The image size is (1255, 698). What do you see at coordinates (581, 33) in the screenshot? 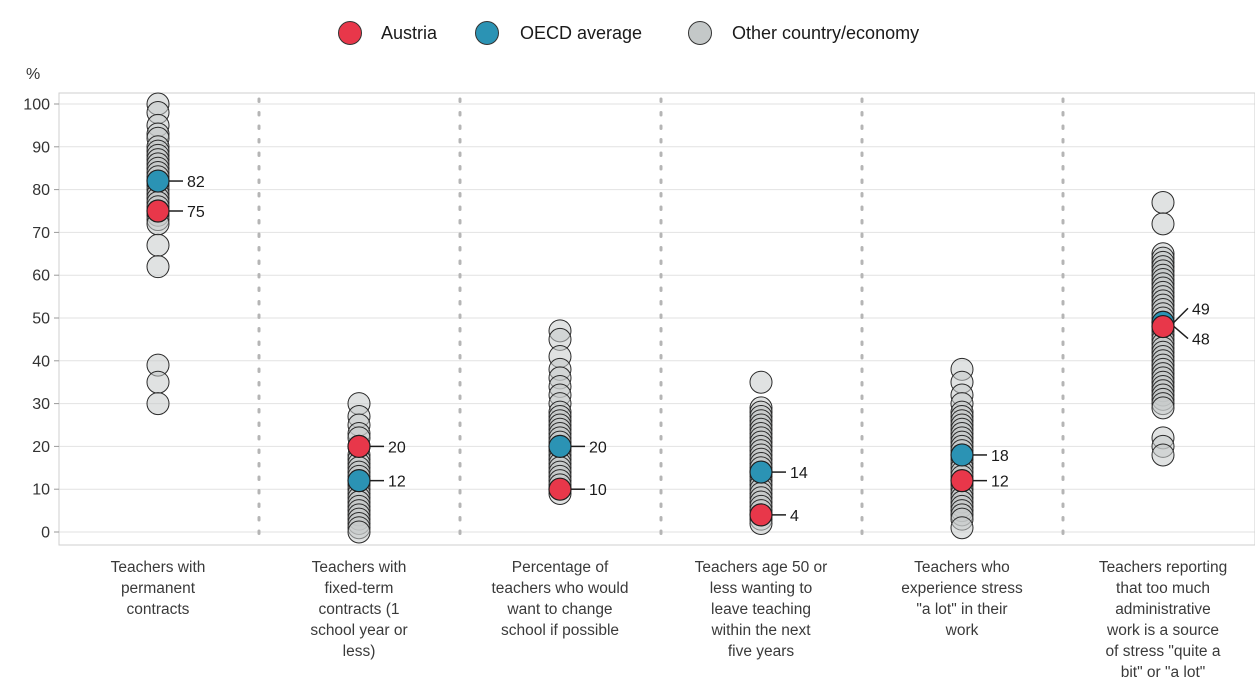
I see `legend-oecd-average-label: OECD average` at bounding box center [581, 33].